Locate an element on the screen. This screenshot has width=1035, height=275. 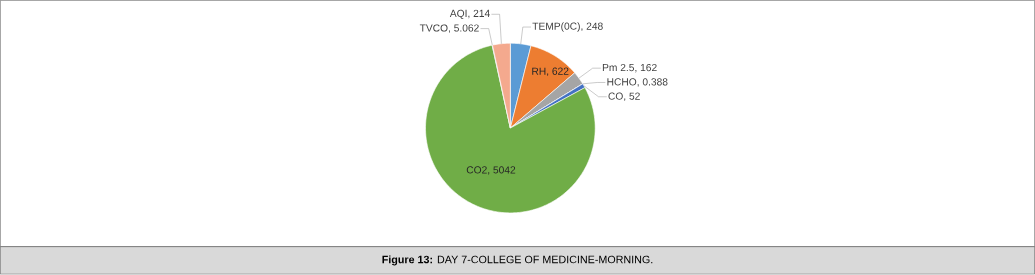
slice-label: TVCO is located at coordinates (433, 28).